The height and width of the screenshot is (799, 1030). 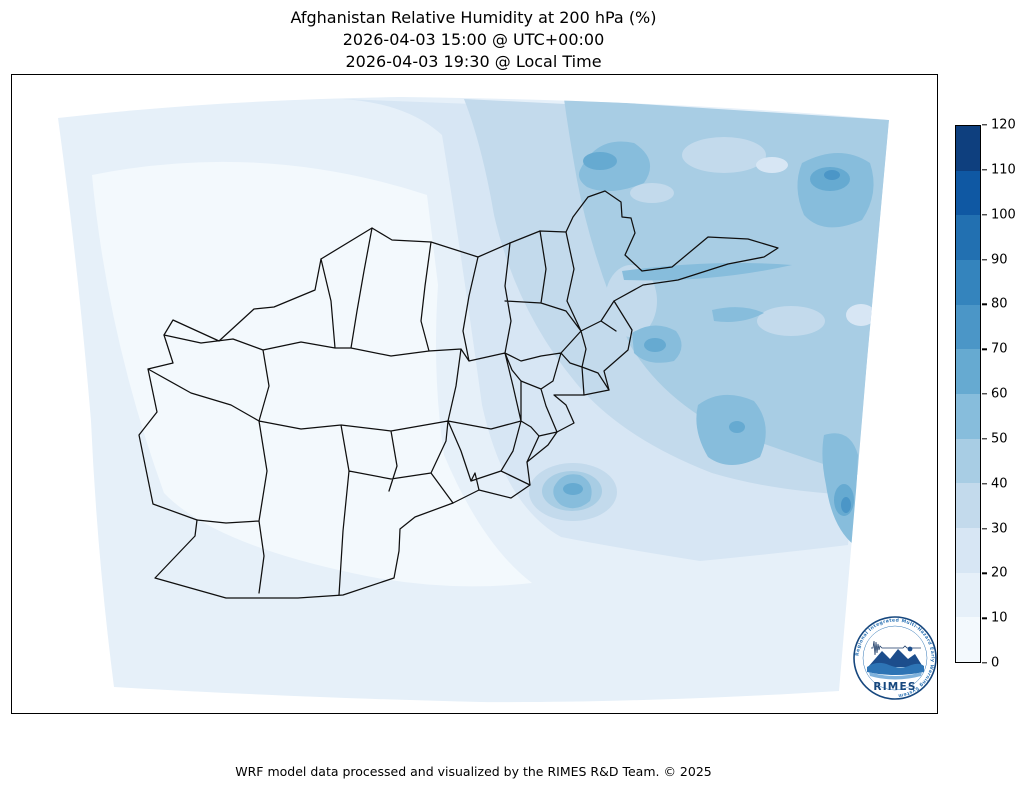 What do you see at coordinates (999, 573) in the screenshot?
I see `colorbar-tick-label: 20` at bounding box center [999, 573].